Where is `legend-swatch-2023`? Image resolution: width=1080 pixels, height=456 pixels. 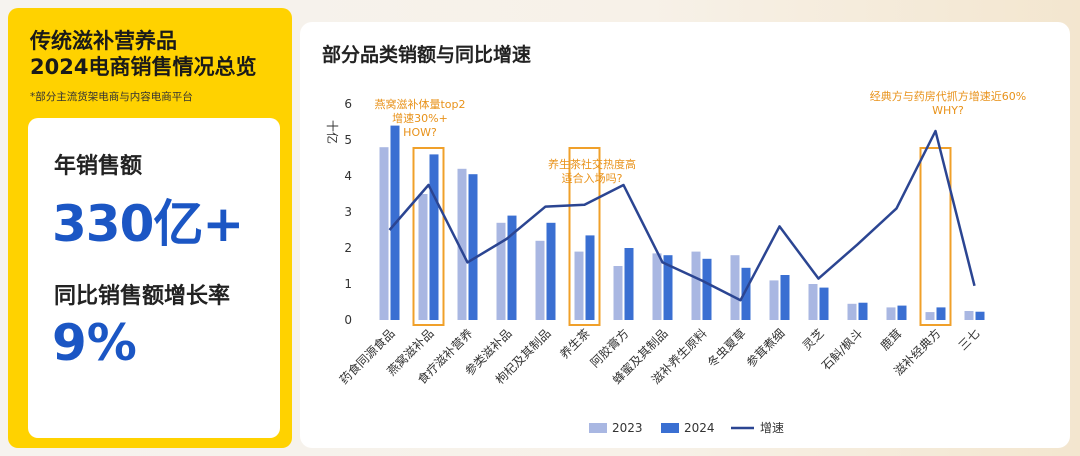 legend-swatch-2023 is located at coordinates (598, 428).